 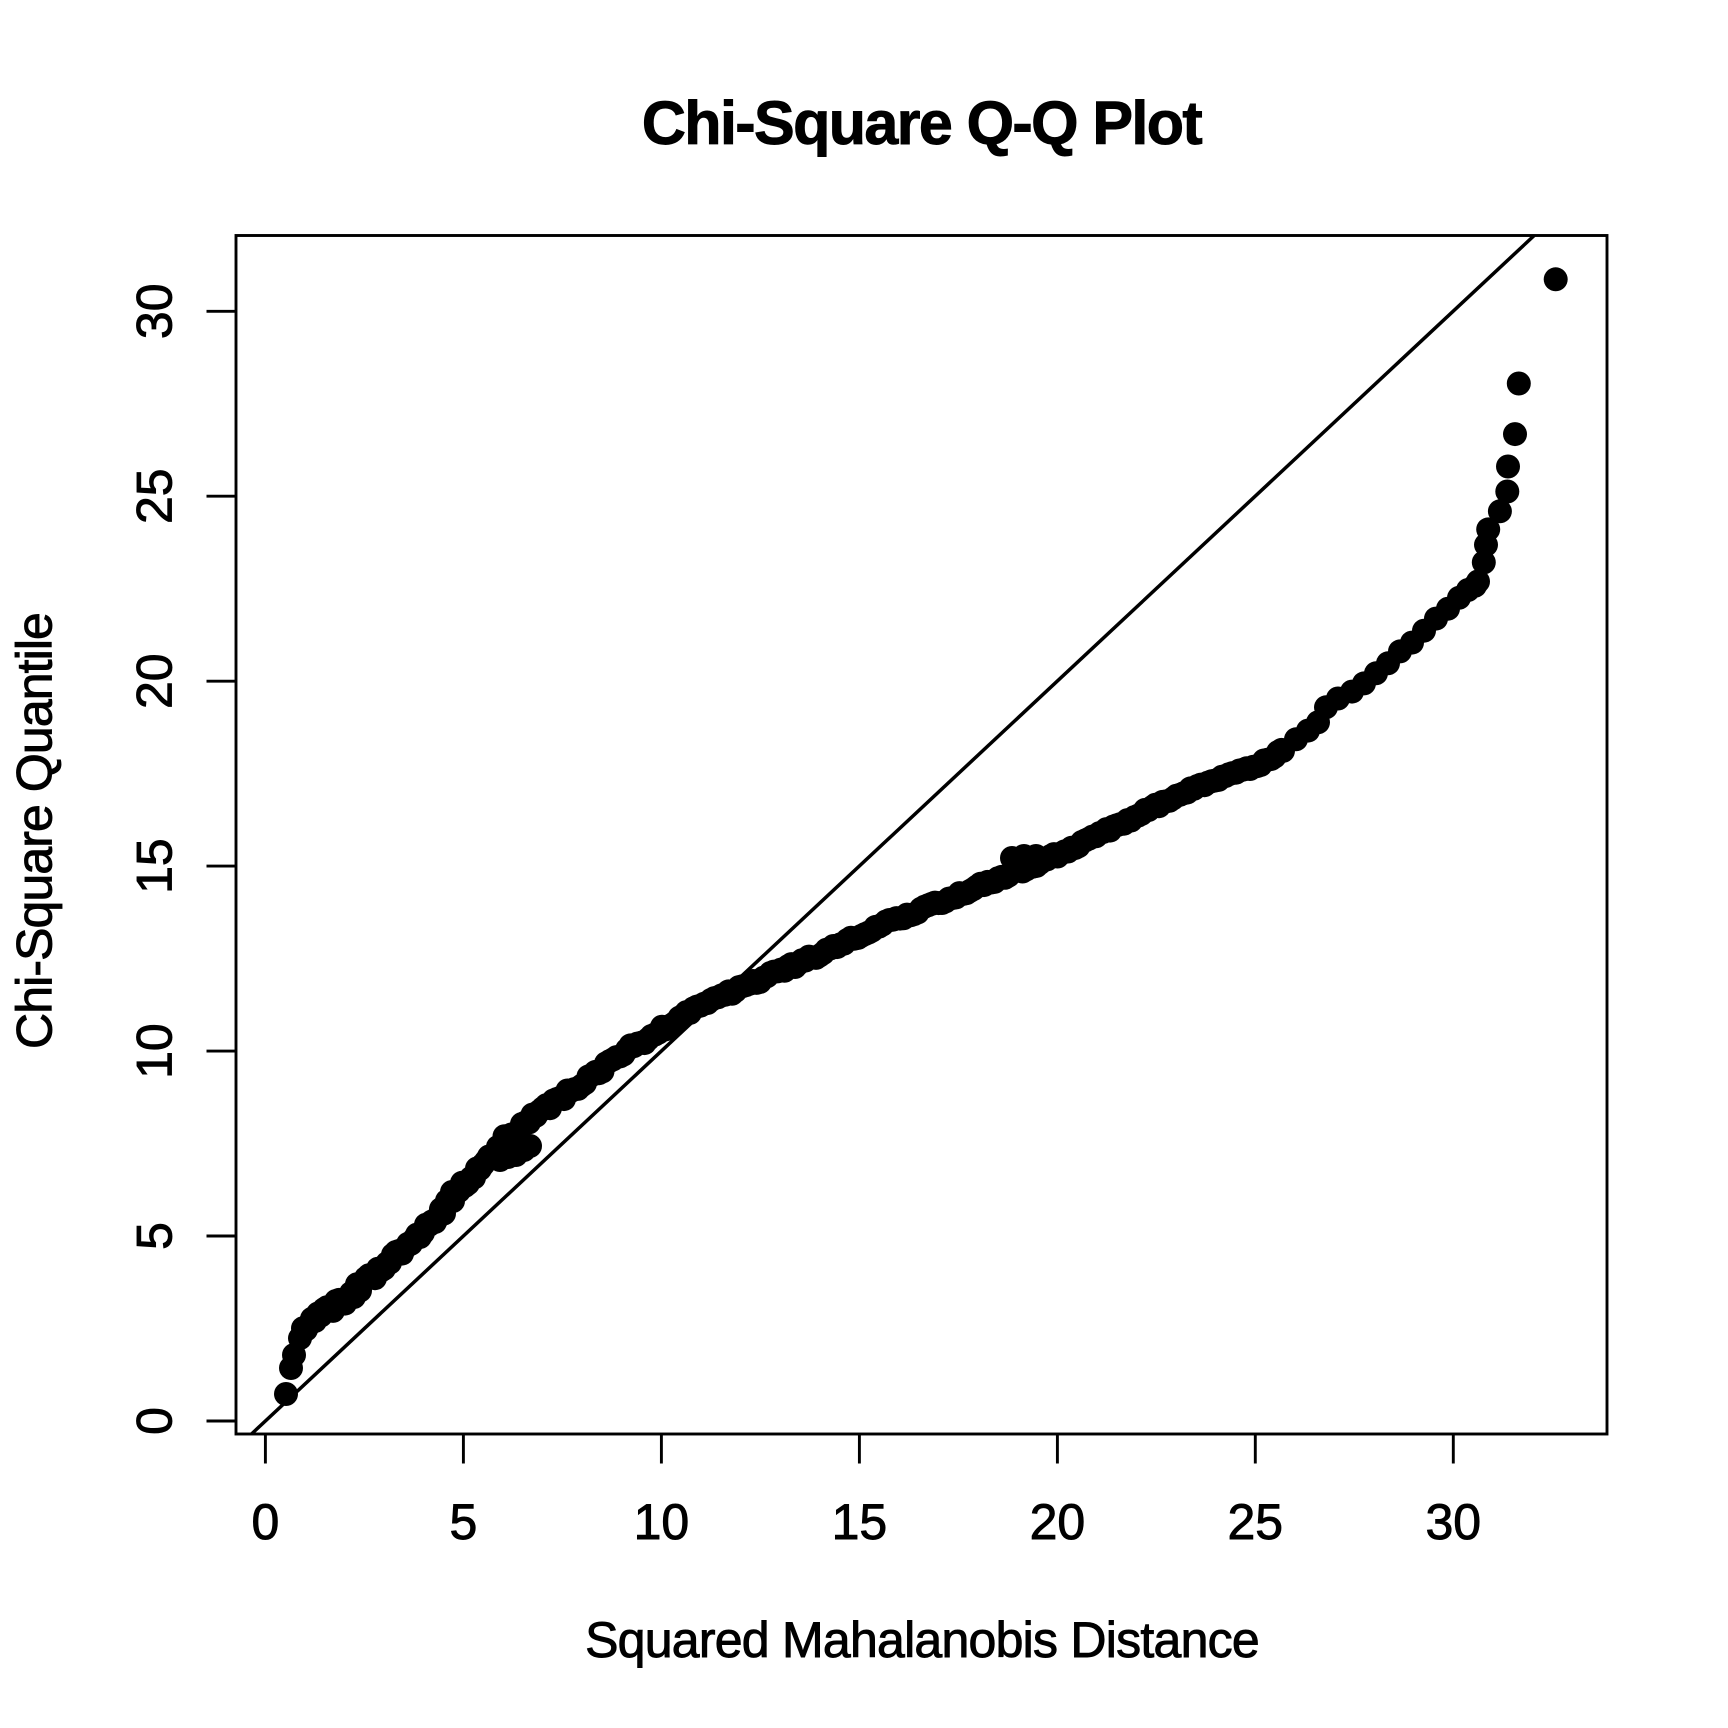 What do you see at coordinates (922, 123) in the screenshot?
I see `svg-text: Chi-Square Q-Q Plot` at bounding box center [922, 123].